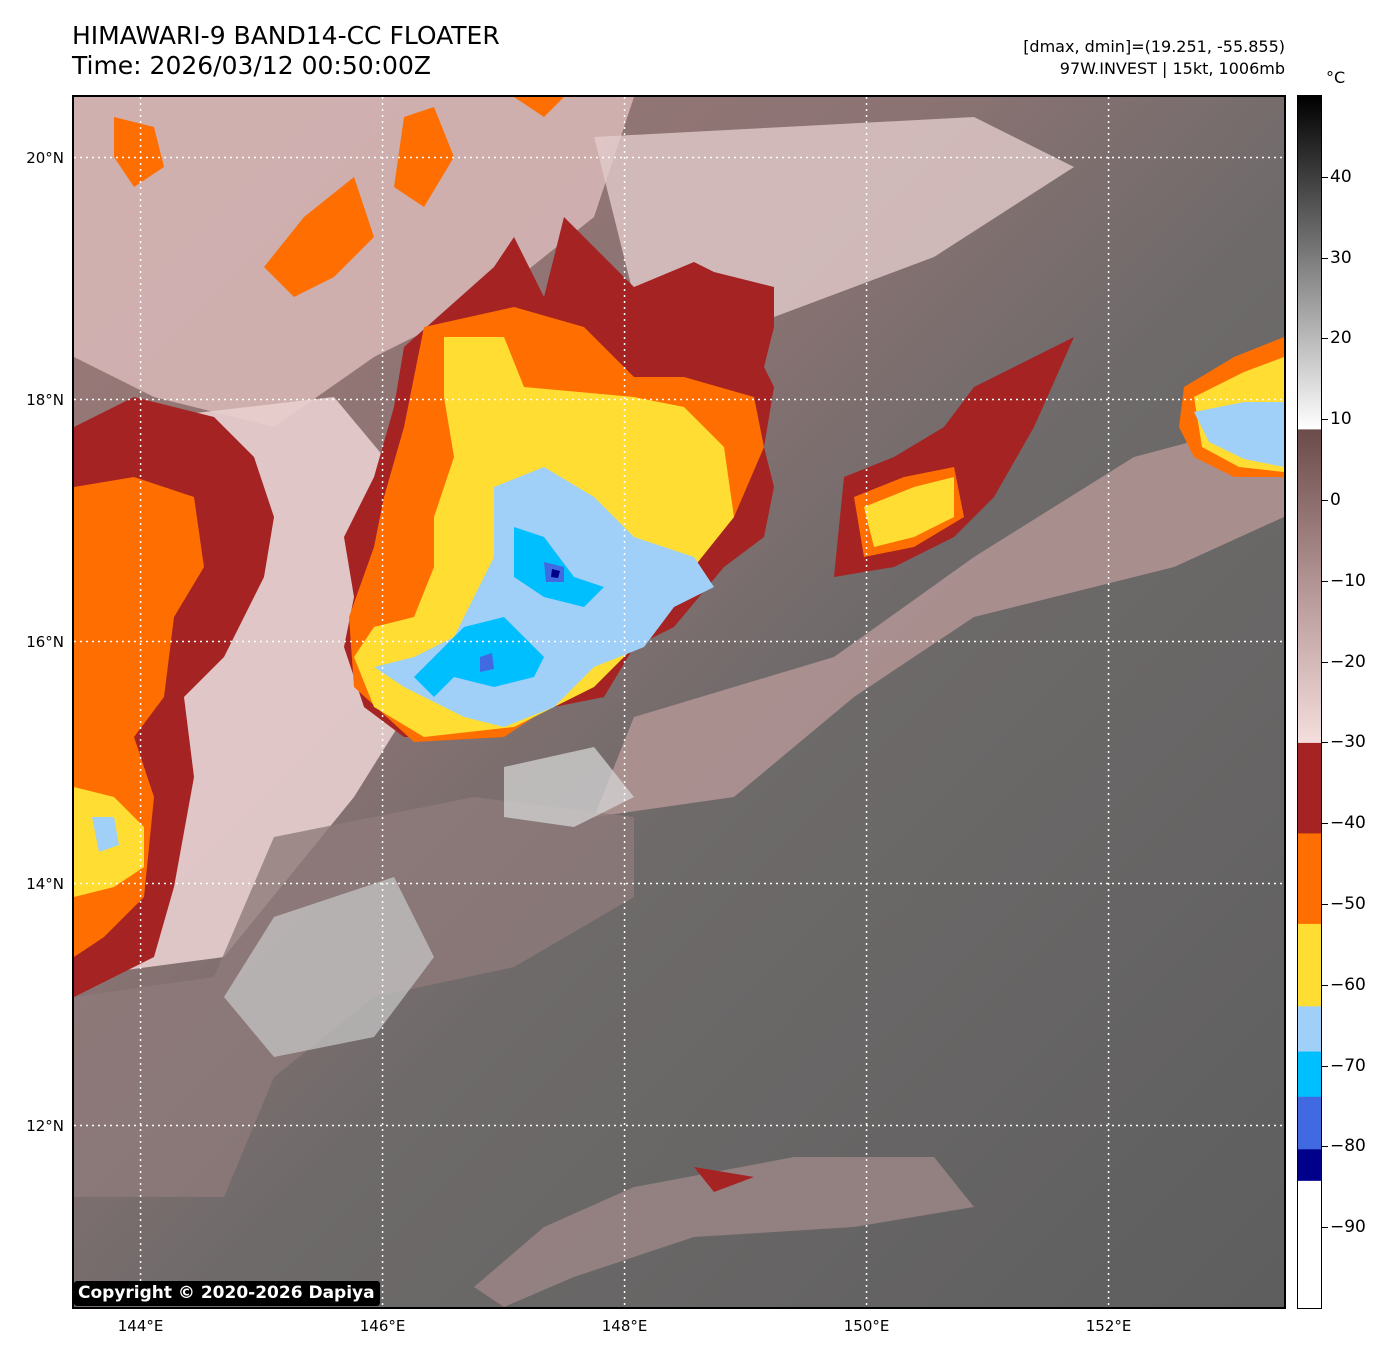  I want to click on cloud-band-south, so click(724, 1232).